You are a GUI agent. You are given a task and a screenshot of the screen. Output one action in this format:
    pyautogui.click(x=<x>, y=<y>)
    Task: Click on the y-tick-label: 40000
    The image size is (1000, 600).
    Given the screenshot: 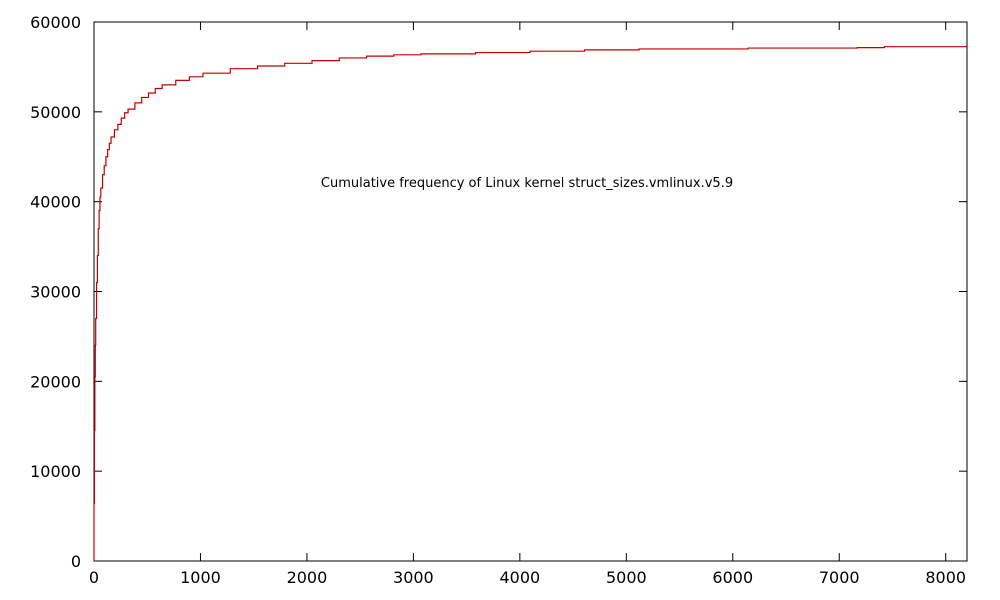 What is the action you would take?
    pyautogui.click(x=55, y=202)
    